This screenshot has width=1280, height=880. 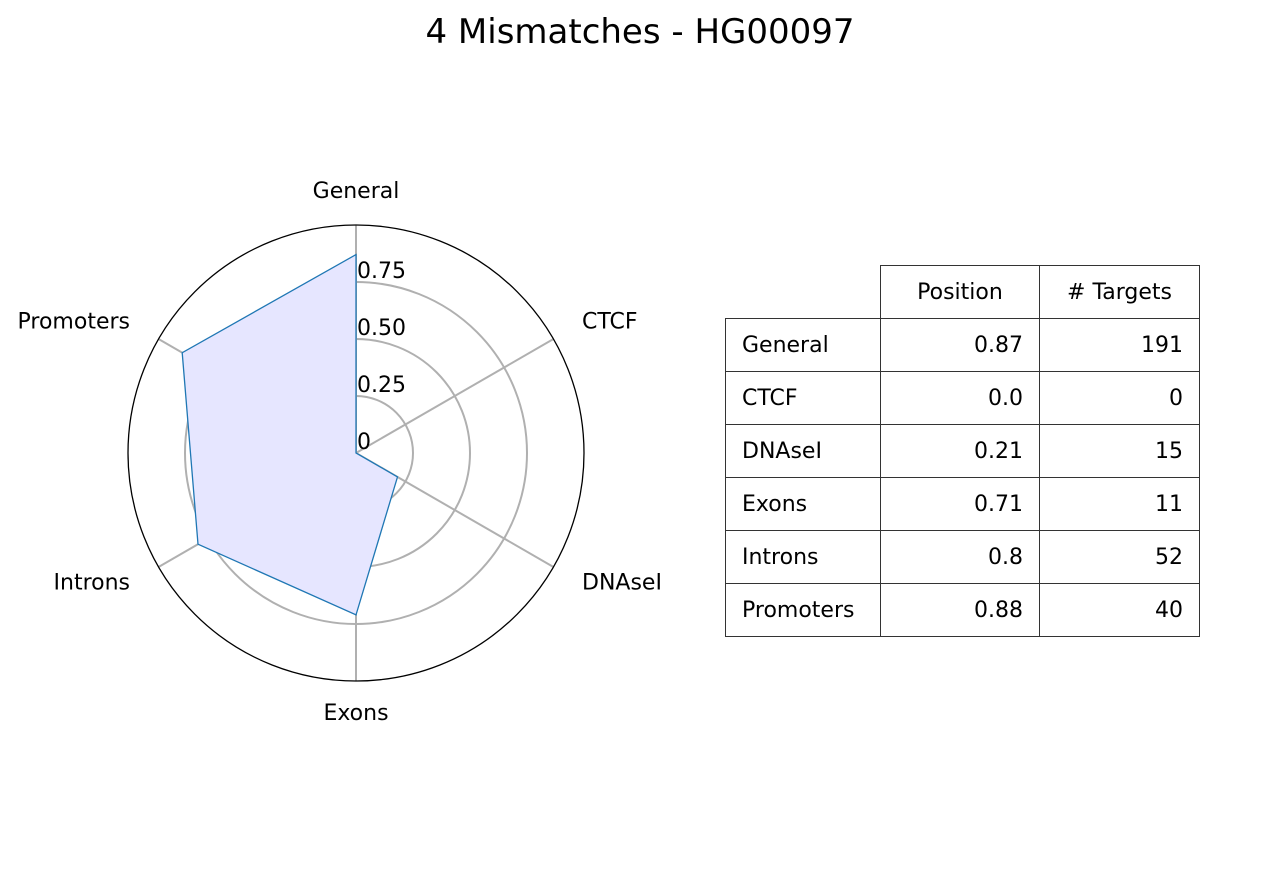 What do you see at coordinates (92, 583) in the screenshot?
I see `axis-label: Introns` at bounding box center [92, 583].